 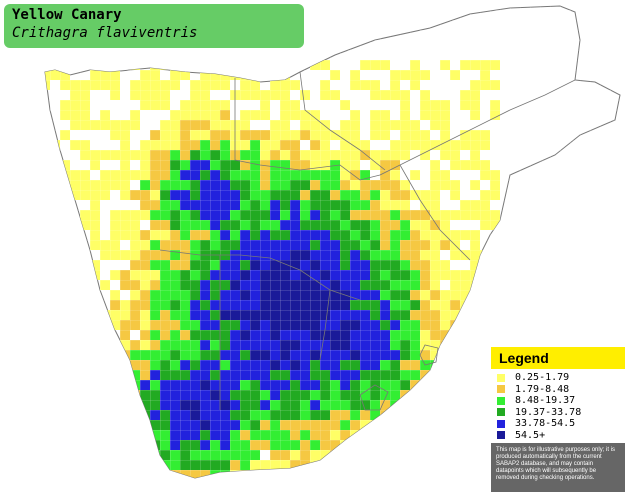 I want to click on legend-item: 54.5+, so click(x=561, y=436).